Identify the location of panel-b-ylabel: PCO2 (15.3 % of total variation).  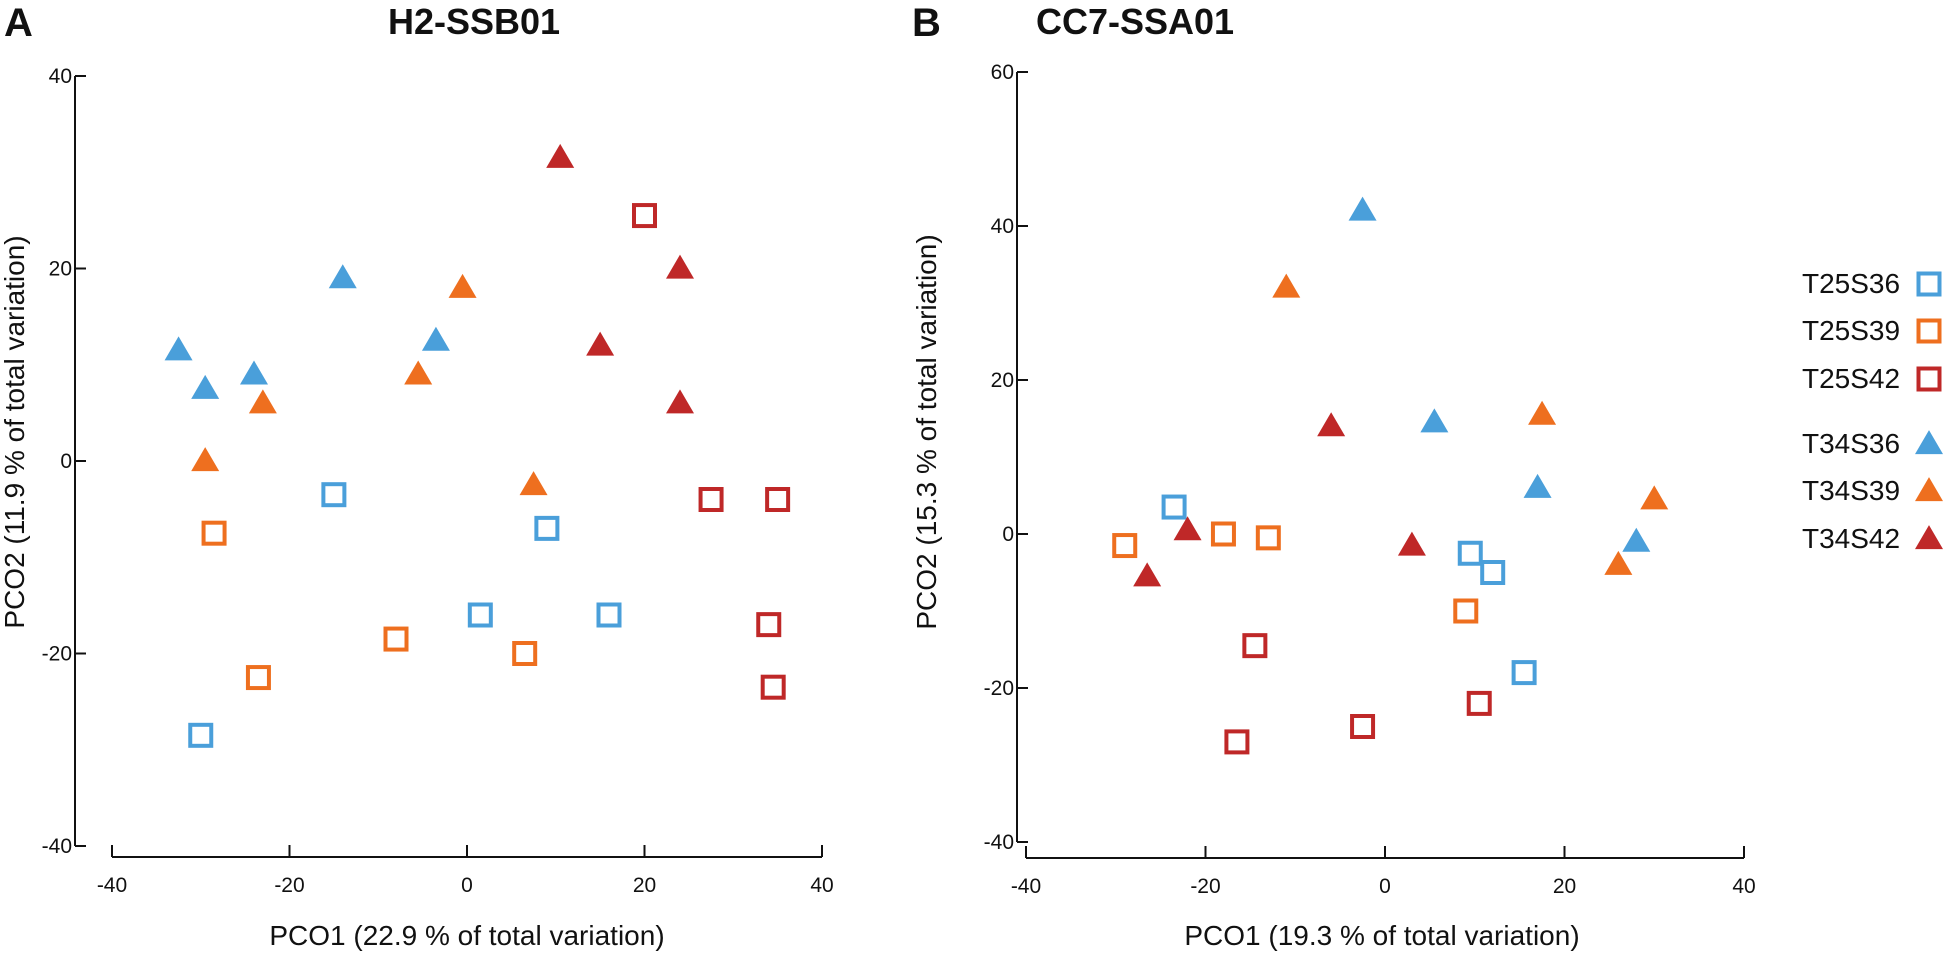
(926, 431).